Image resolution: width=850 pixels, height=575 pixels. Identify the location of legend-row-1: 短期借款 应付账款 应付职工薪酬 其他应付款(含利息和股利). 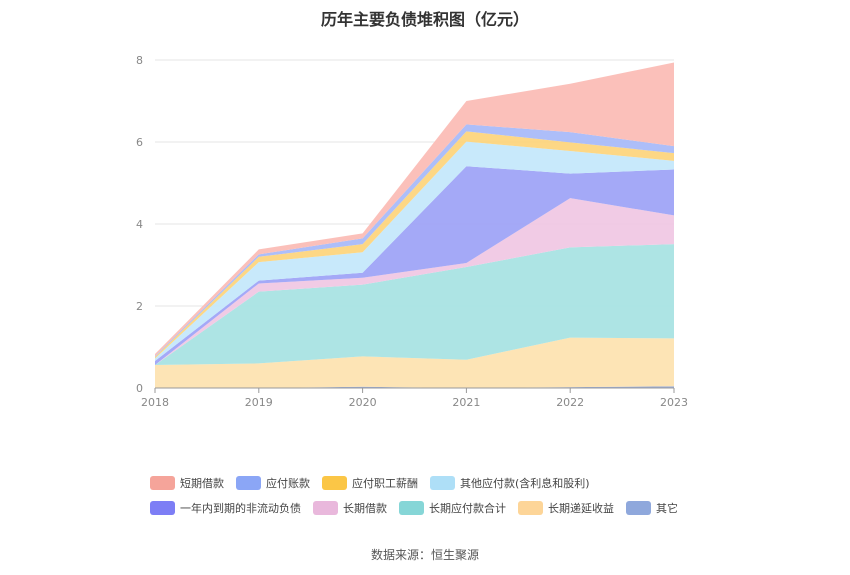
(450, 483).